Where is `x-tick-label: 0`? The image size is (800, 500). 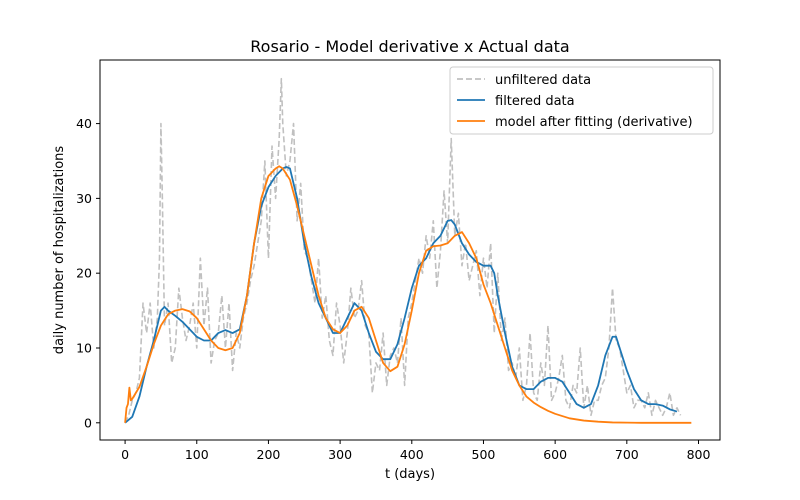 x-tick-label: 0 is located at coordinates (125, 454).